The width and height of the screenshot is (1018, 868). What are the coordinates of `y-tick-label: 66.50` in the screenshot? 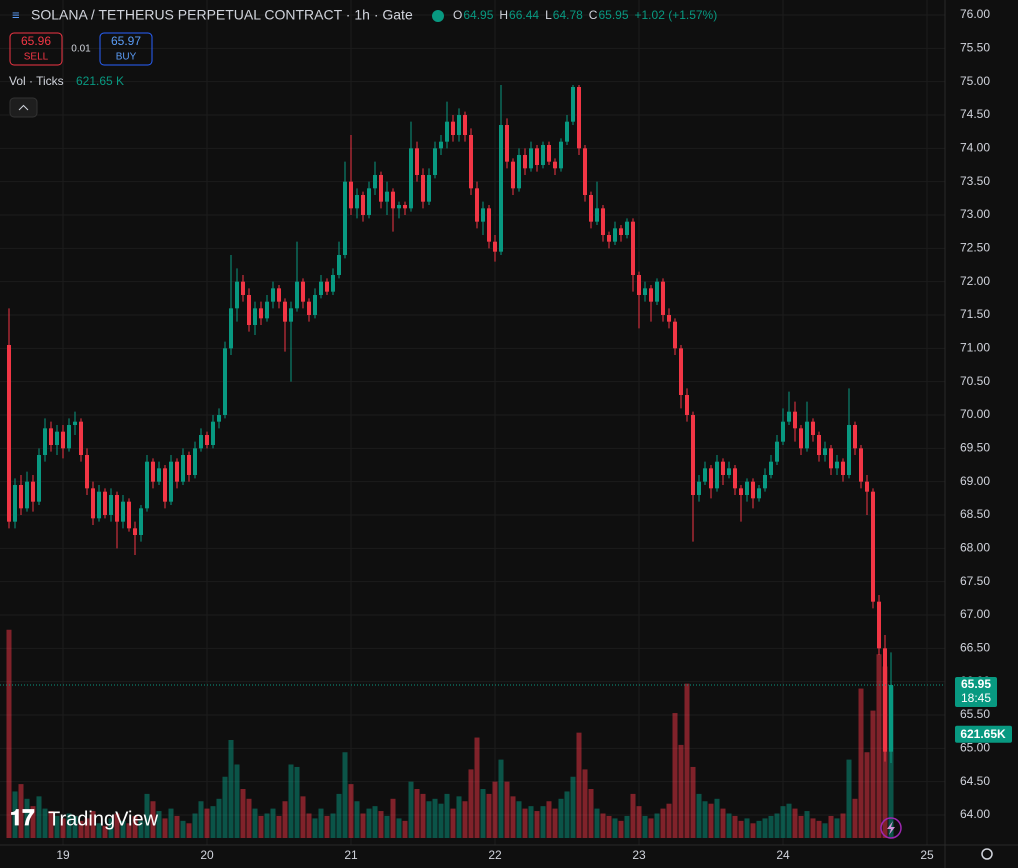 It's located at (975, 648).